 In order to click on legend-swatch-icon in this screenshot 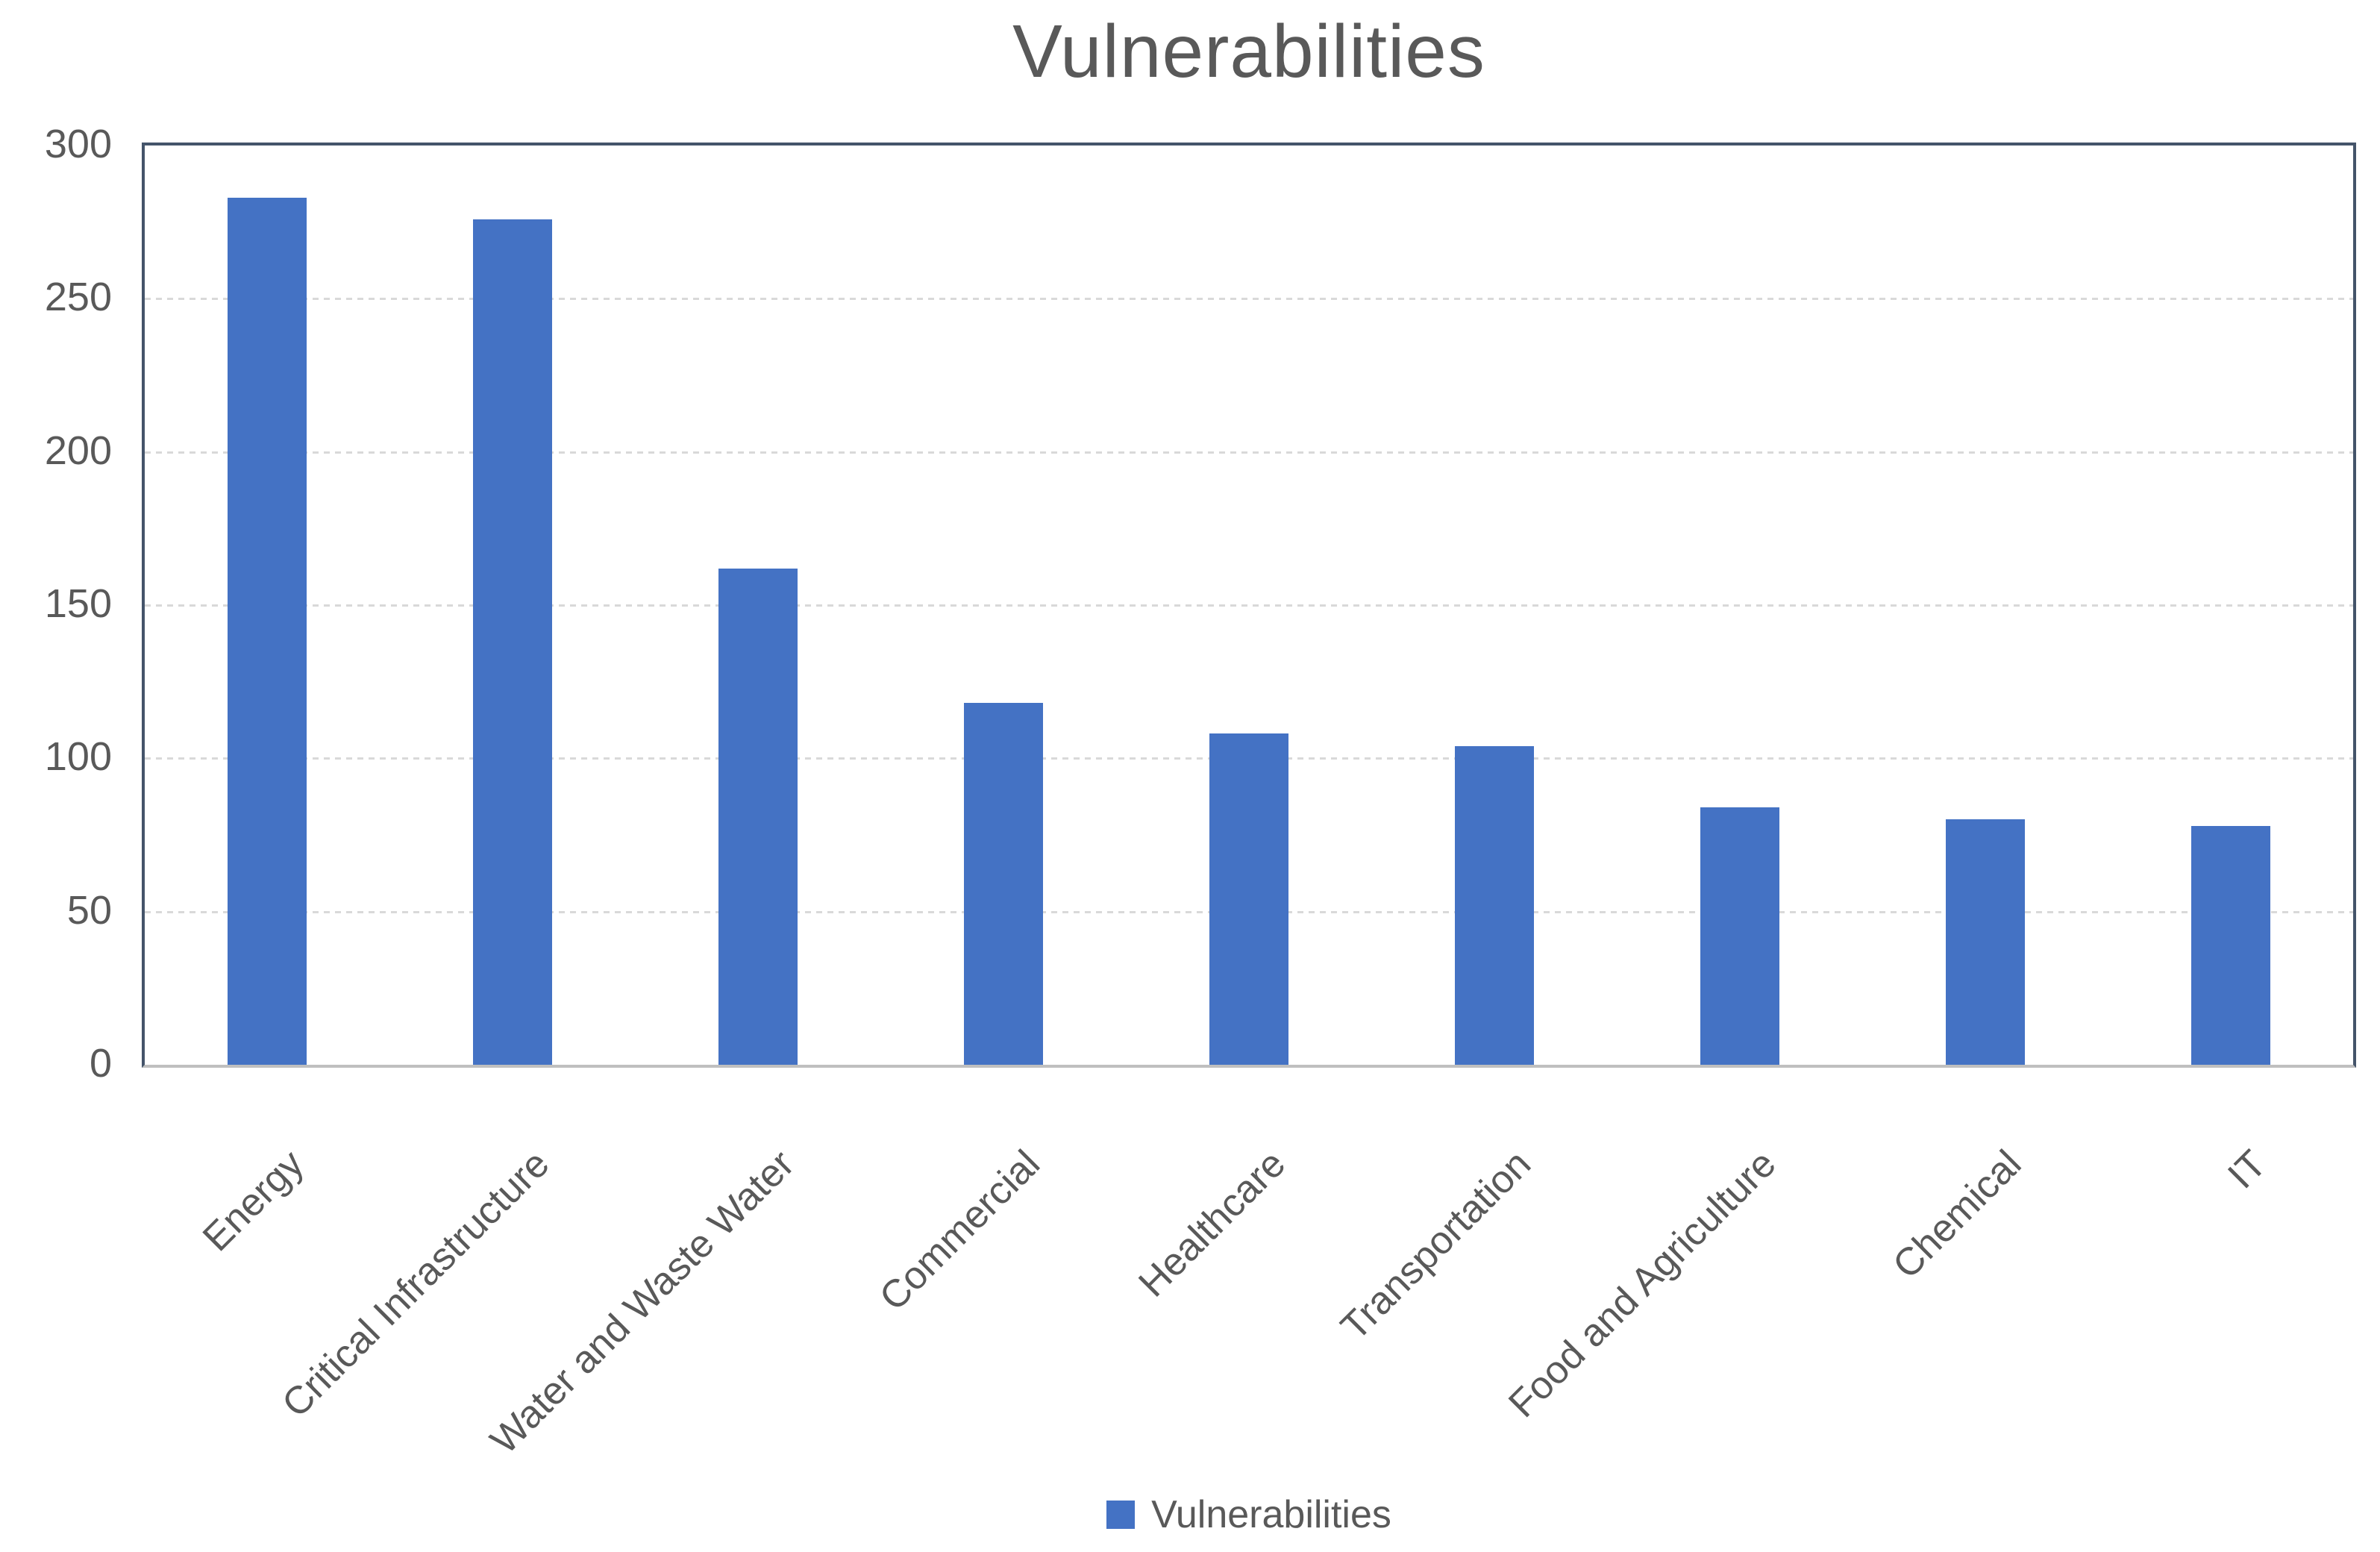, I will do `click(1121, 1515)`.